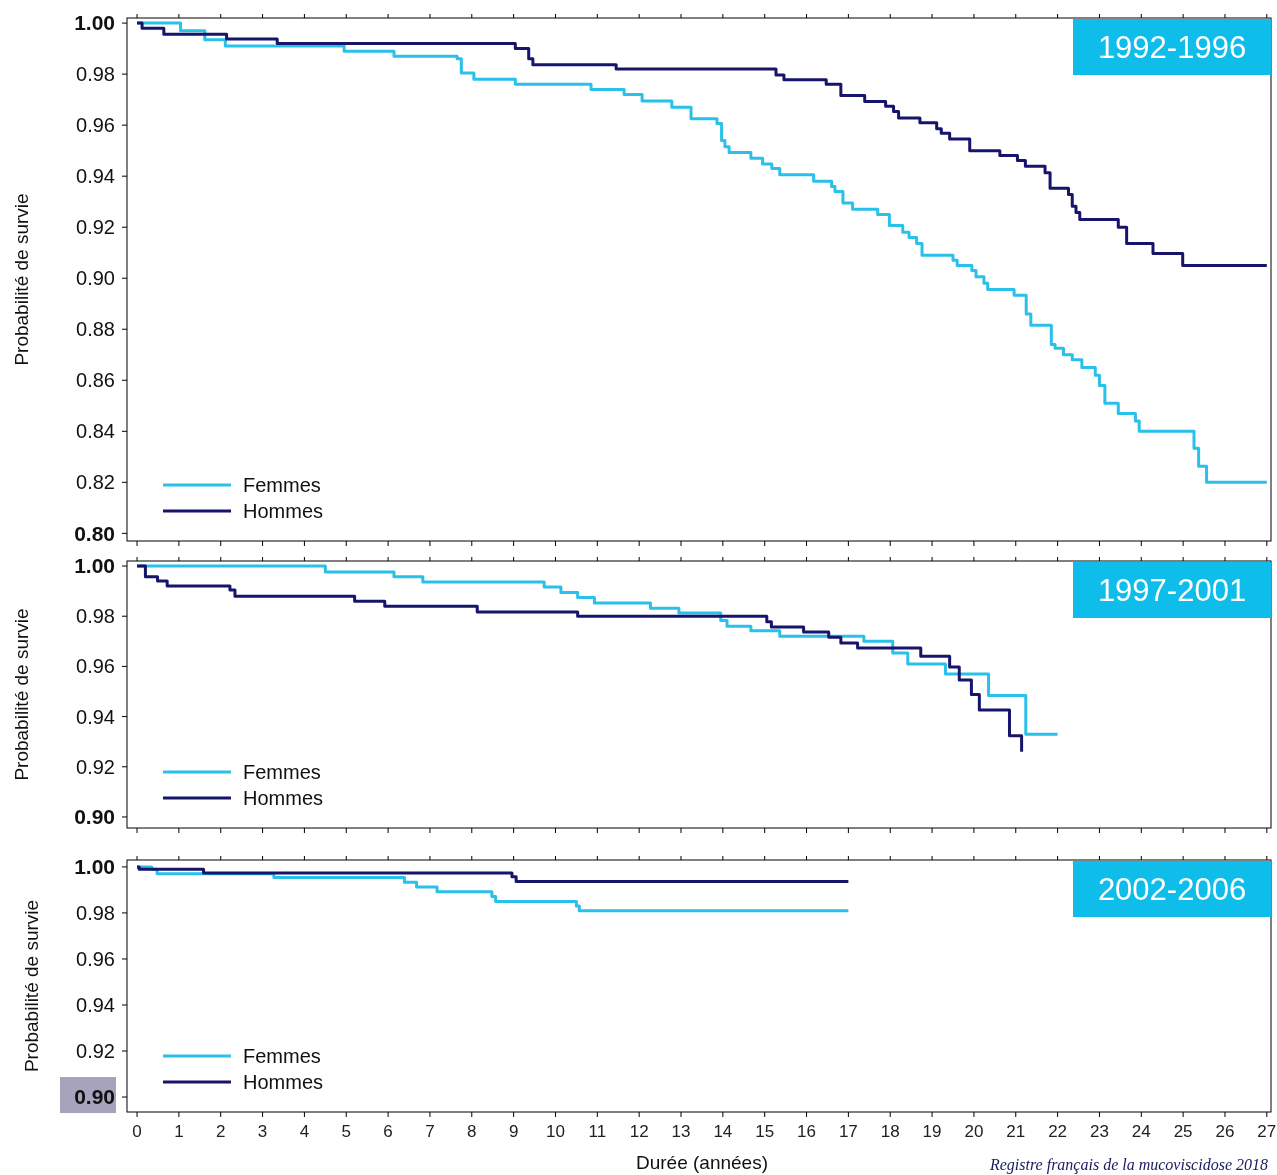 This screenshot has width=1277, height=1175. What do you see at coordinates (262, 1131) in the screenshot?
I see `x-tick-label: 3` at bounding box center [262, 1131].